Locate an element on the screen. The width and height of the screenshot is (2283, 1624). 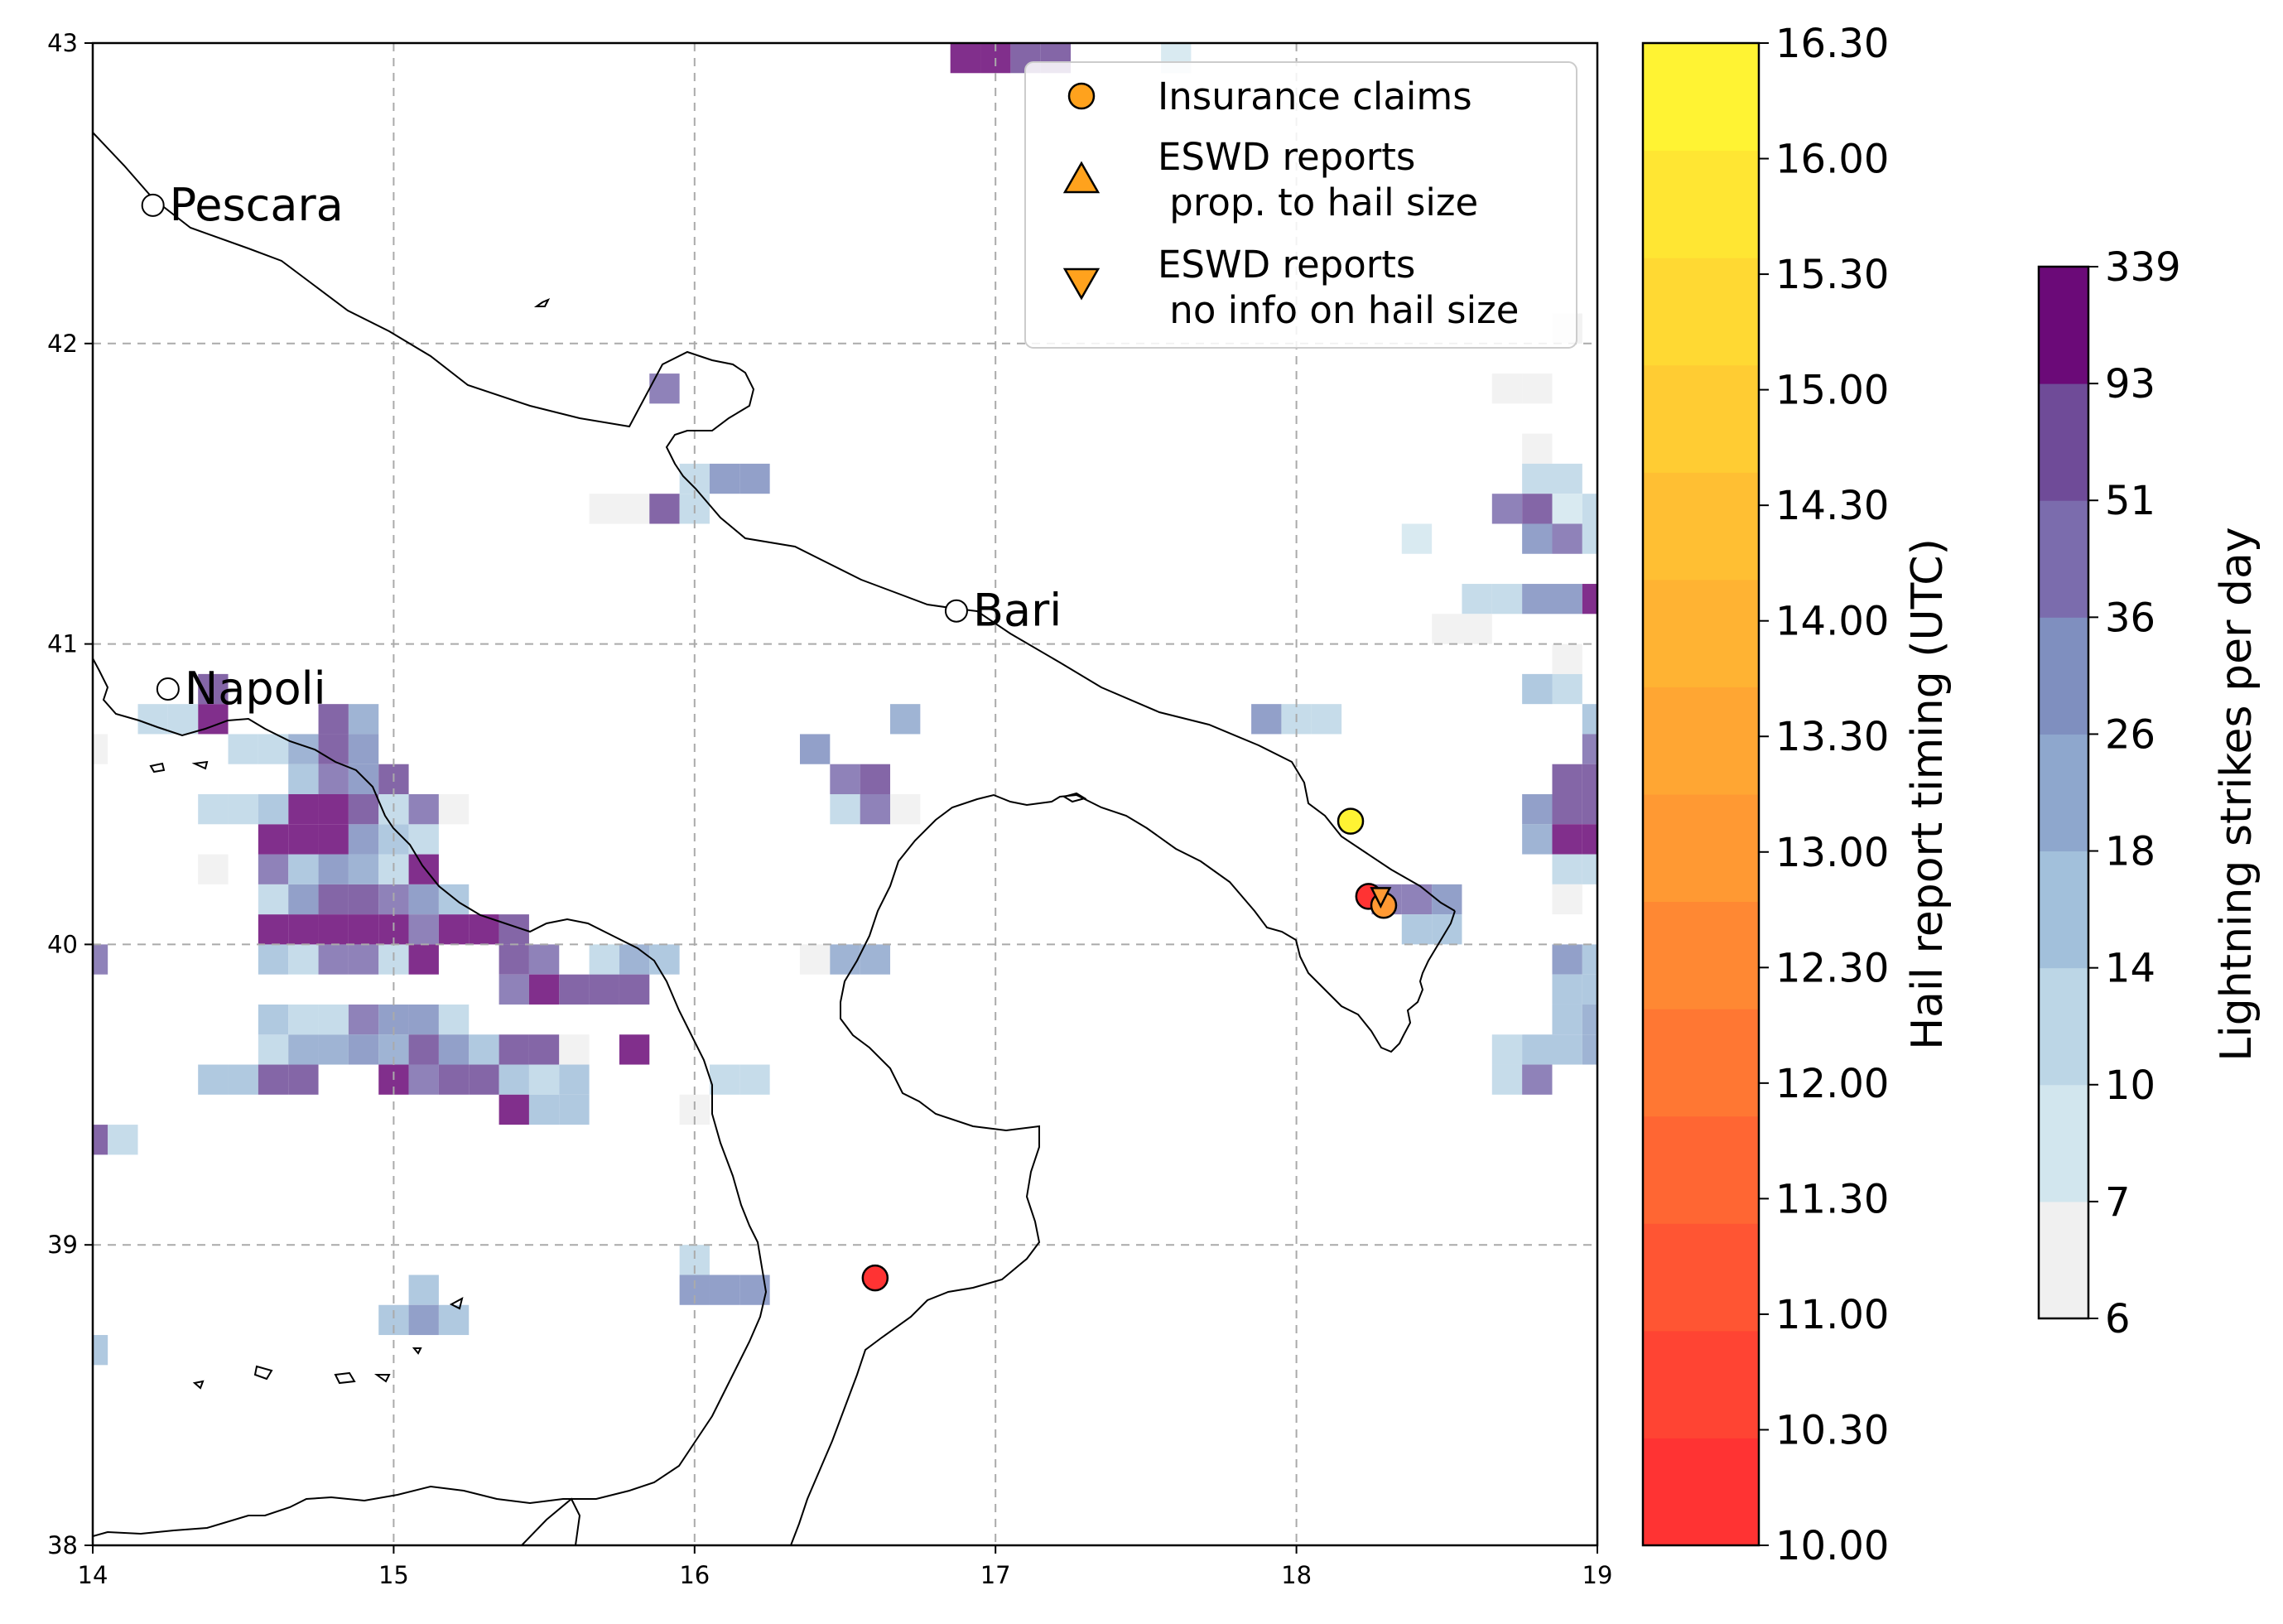
legend-triangle-down-icon is located at coordinates (1081, 284).